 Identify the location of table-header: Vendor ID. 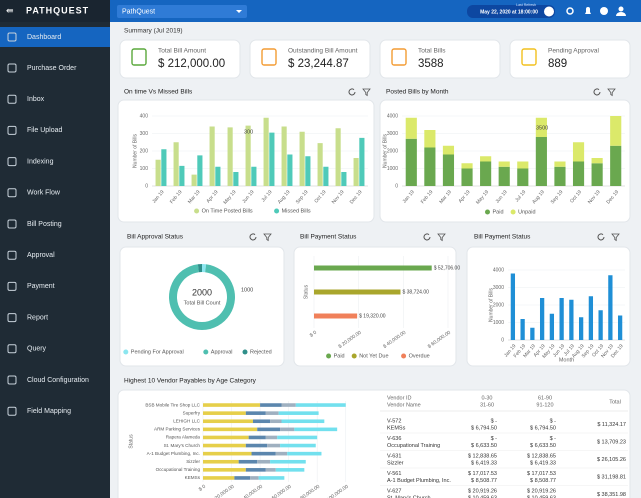
(399, 398).